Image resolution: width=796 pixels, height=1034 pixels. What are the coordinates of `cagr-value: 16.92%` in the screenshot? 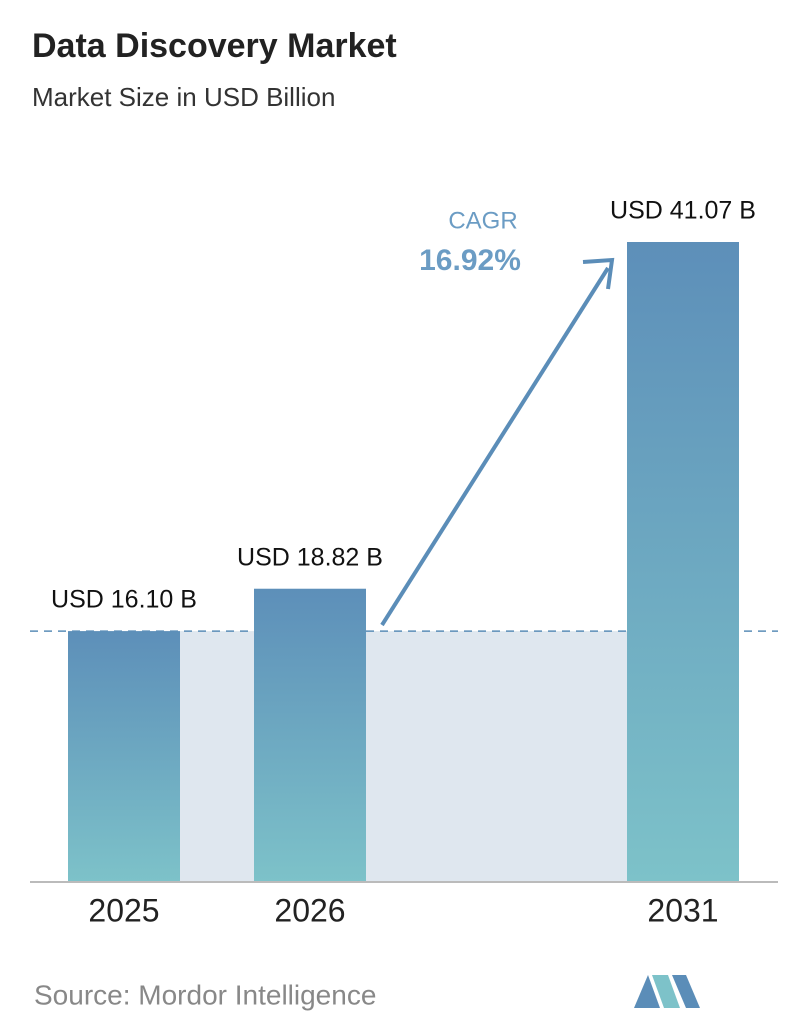 It's located at (470, 260).